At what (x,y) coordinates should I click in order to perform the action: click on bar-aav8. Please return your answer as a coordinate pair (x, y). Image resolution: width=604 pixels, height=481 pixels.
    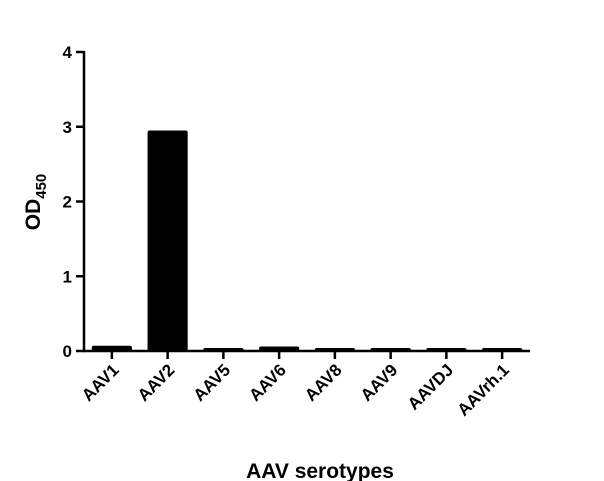
    Looking at the image, I should click on (334, 349).